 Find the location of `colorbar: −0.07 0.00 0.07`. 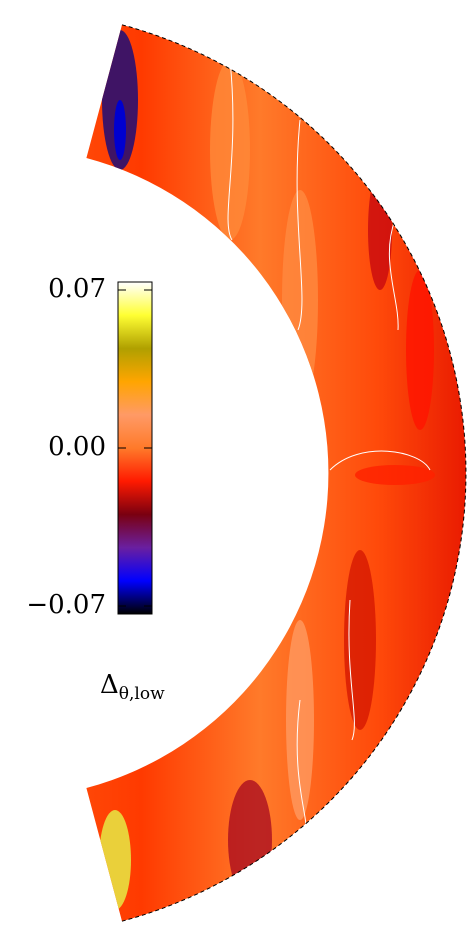

colorbar: −0.07 0.00 0.07 is located at coordinates (89, 447).